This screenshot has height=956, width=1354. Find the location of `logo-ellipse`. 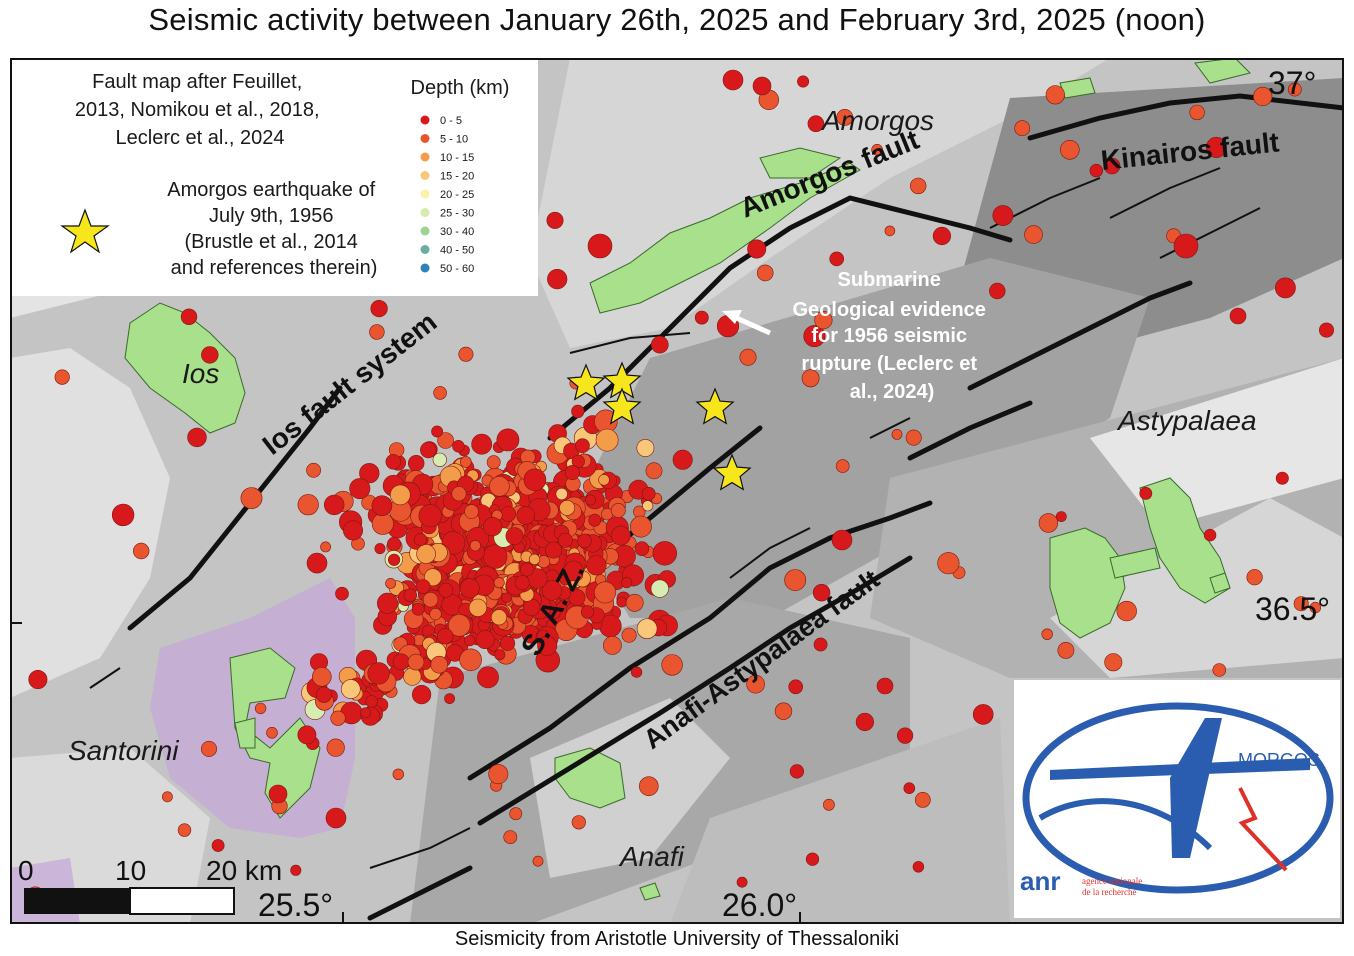

logo-ellipse is located at coordinates (1178, 798).